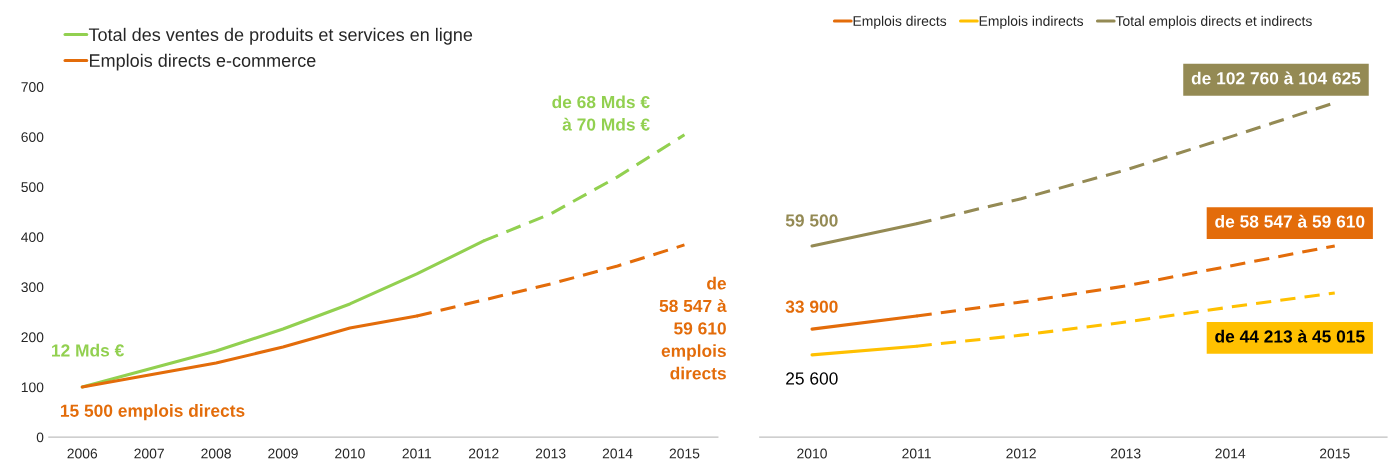 The image size is (1394, 464). What do you see at coordinates (82, 453) in the screenshot?
I see `x-tick-label: 2006` at bounding box center [82, 453].